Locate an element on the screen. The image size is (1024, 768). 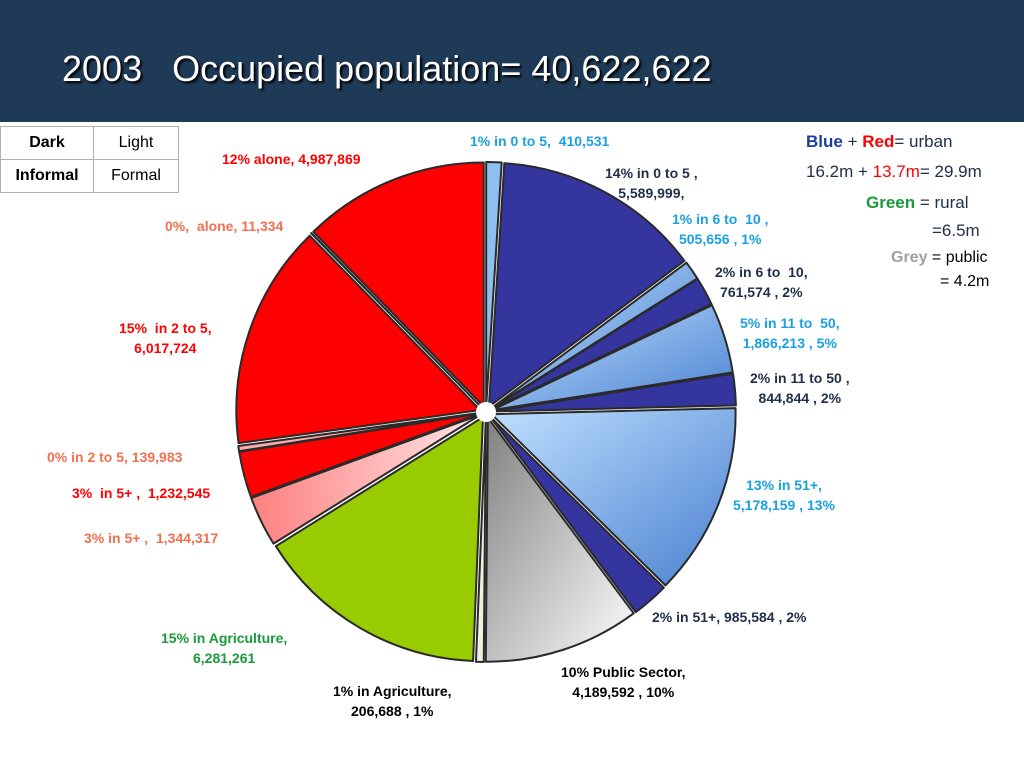
pie-center is located at coordinates (486, 412).